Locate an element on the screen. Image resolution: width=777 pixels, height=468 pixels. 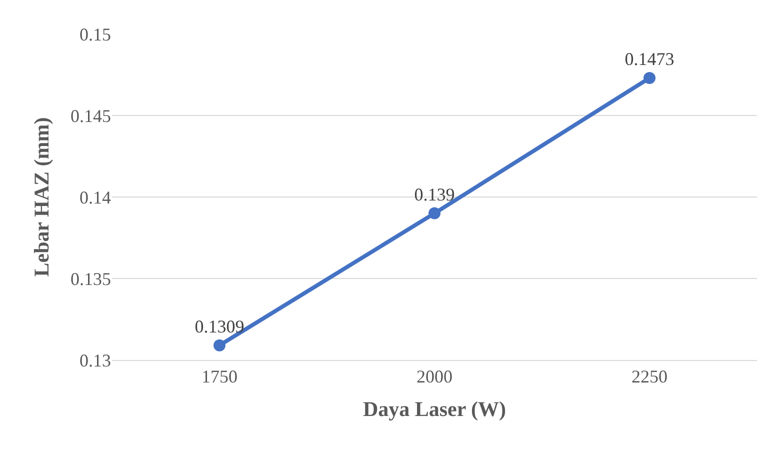
x-tick-label: 1750 is located at coordinates (220, 376).